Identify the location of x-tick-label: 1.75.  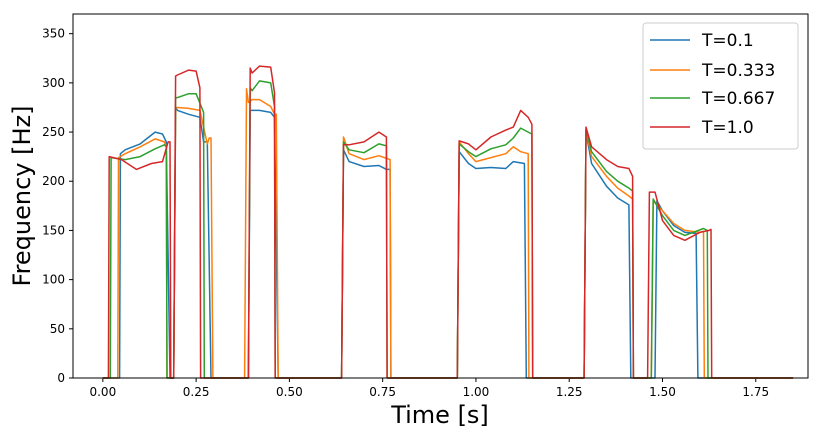
(755, 392).